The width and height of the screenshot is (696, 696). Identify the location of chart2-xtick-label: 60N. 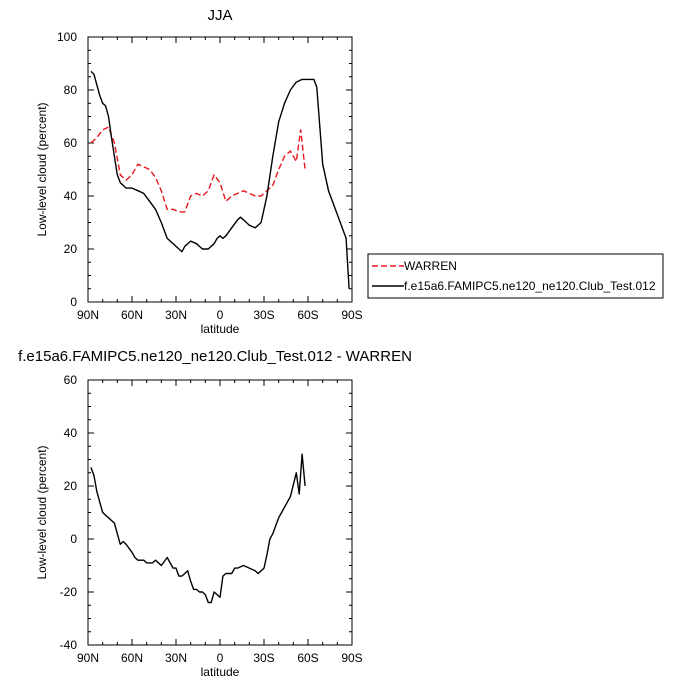
(132, 658).